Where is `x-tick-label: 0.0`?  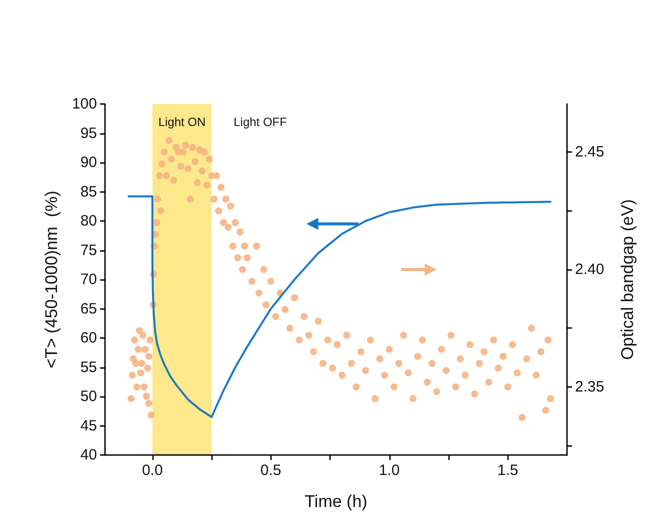 x-tick-label: 0.0 is located at coordinates (152, 470).